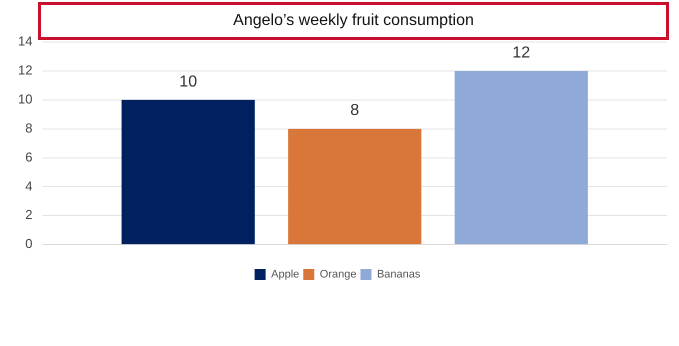 This screenshot has height=346, width=679. I want to click on y-tick-label: 14, so click(25, 41).